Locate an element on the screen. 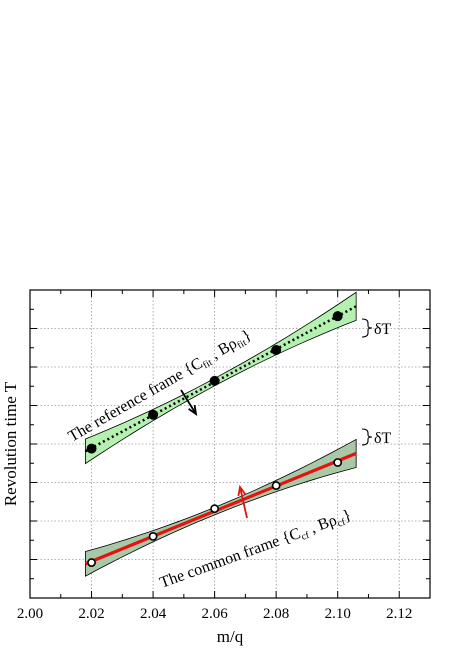 The image size is (463, 655). x-tick-label-4: 2.08 is located at coordinates (276, 614).